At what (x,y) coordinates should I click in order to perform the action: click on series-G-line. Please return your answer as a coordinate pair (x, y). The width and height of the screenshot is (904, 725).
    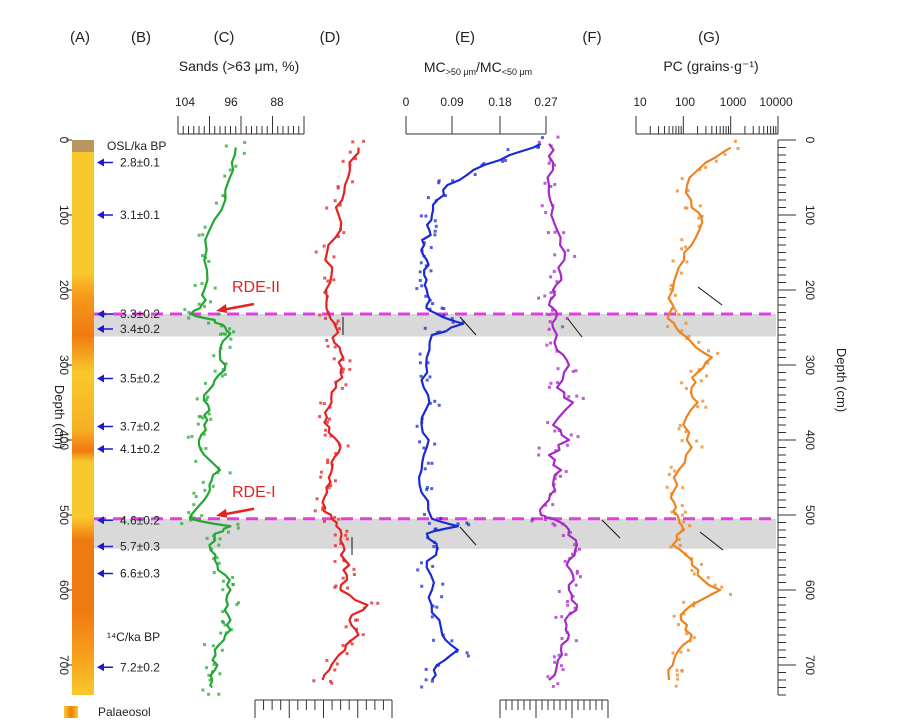
    Looking at the image, I should click on (699, 413).